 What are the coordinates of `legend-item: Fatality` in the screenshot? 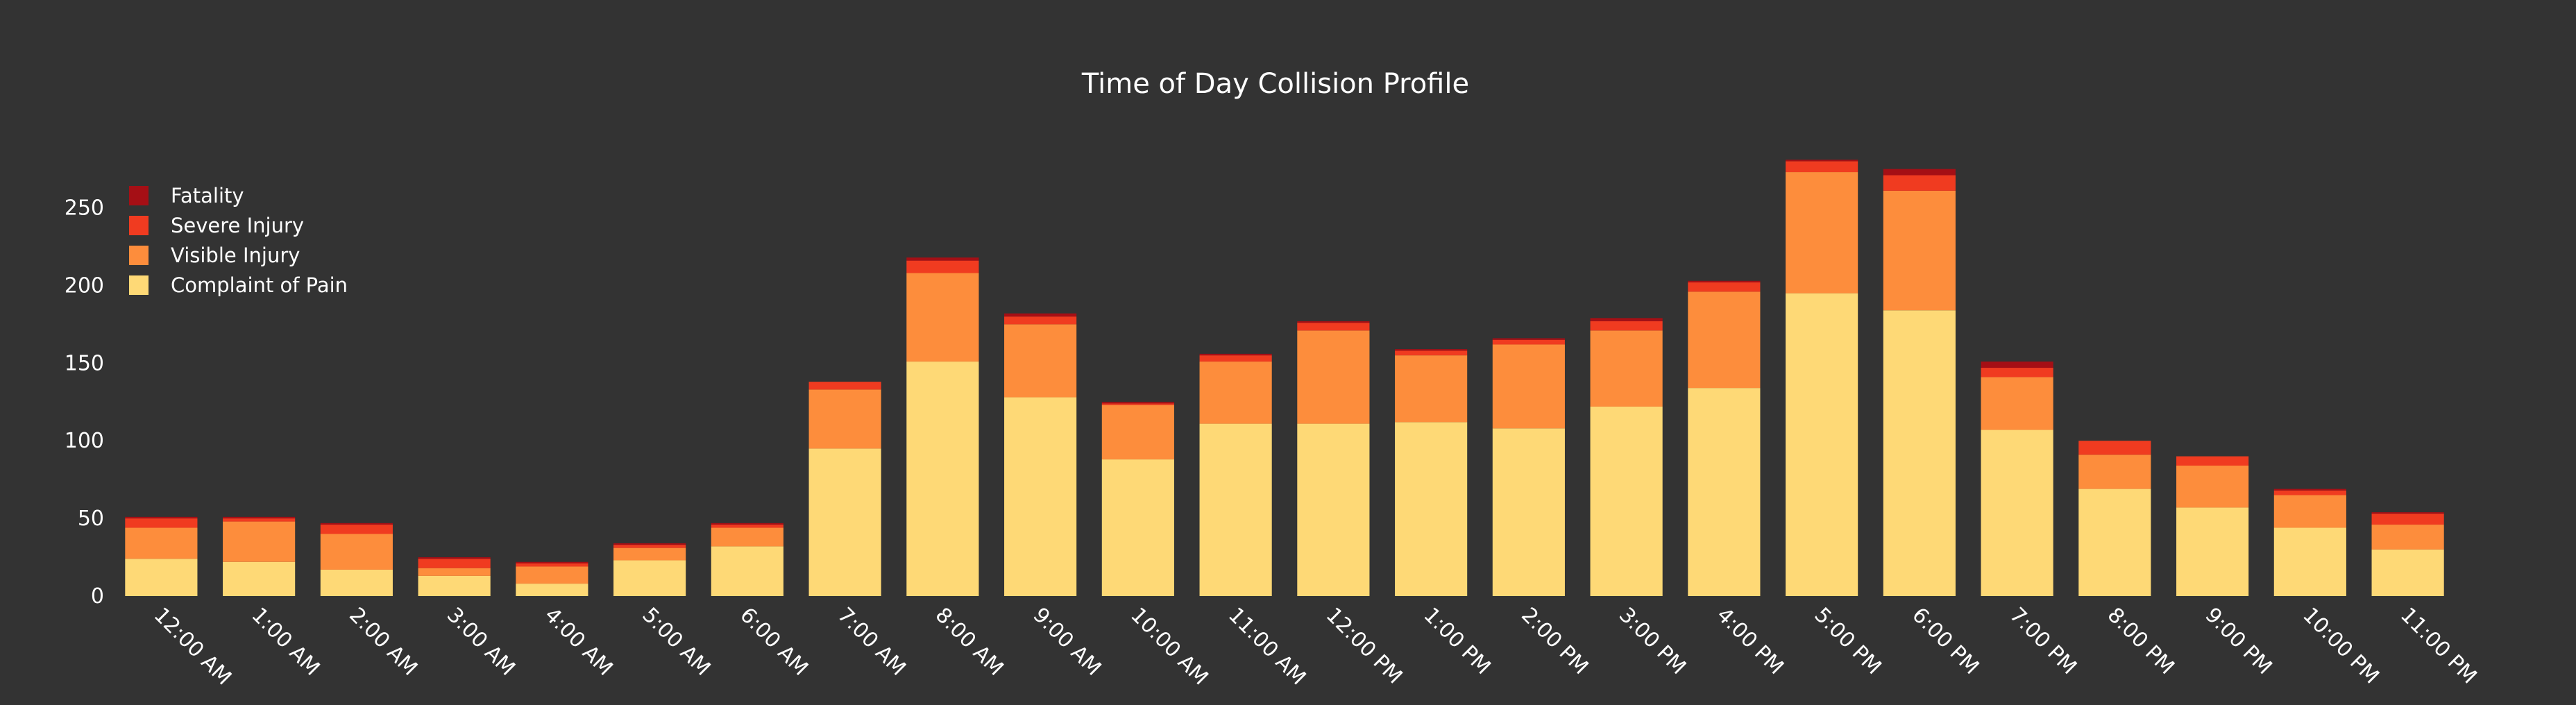 It's located at (187, 195).